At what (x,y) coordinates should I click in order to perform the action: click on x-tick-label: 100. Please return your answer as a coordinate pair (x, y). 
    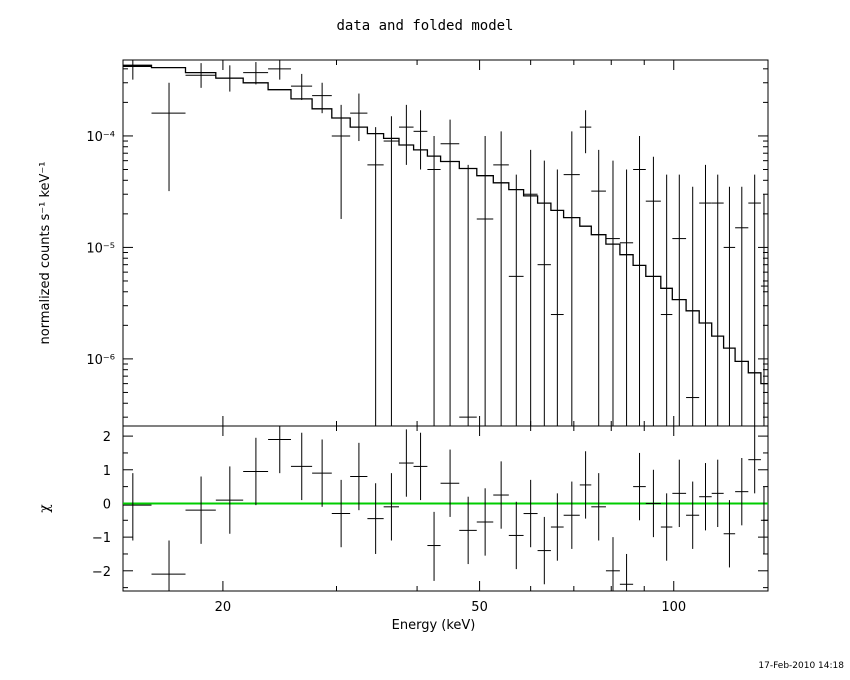
    Looking at the image, I should click on (673, 607).